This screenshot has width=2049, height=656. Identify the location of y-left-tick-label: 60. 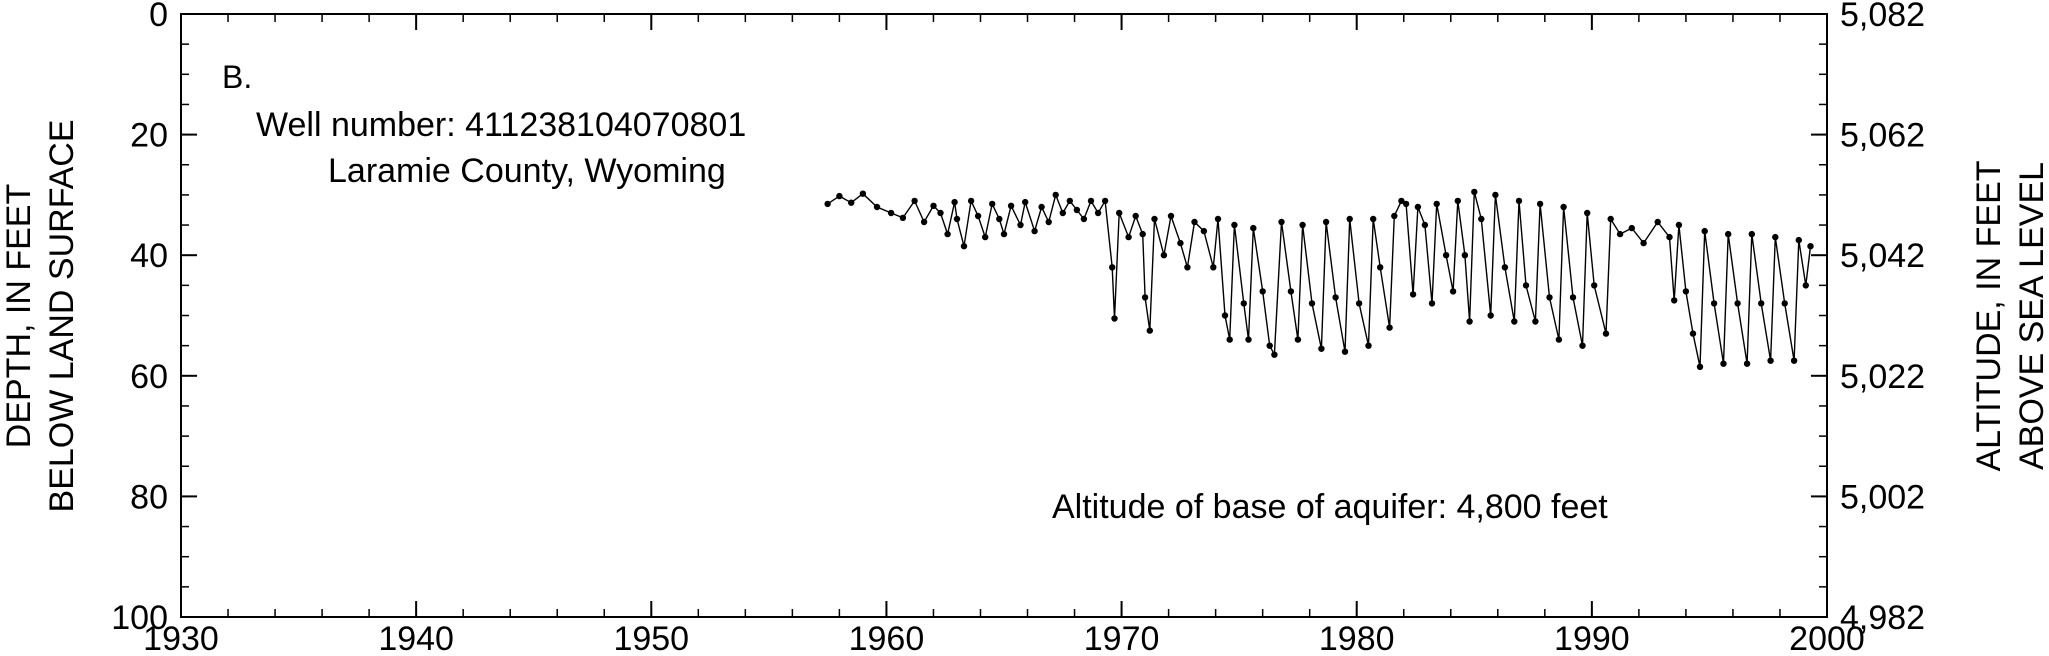
(149, 377).